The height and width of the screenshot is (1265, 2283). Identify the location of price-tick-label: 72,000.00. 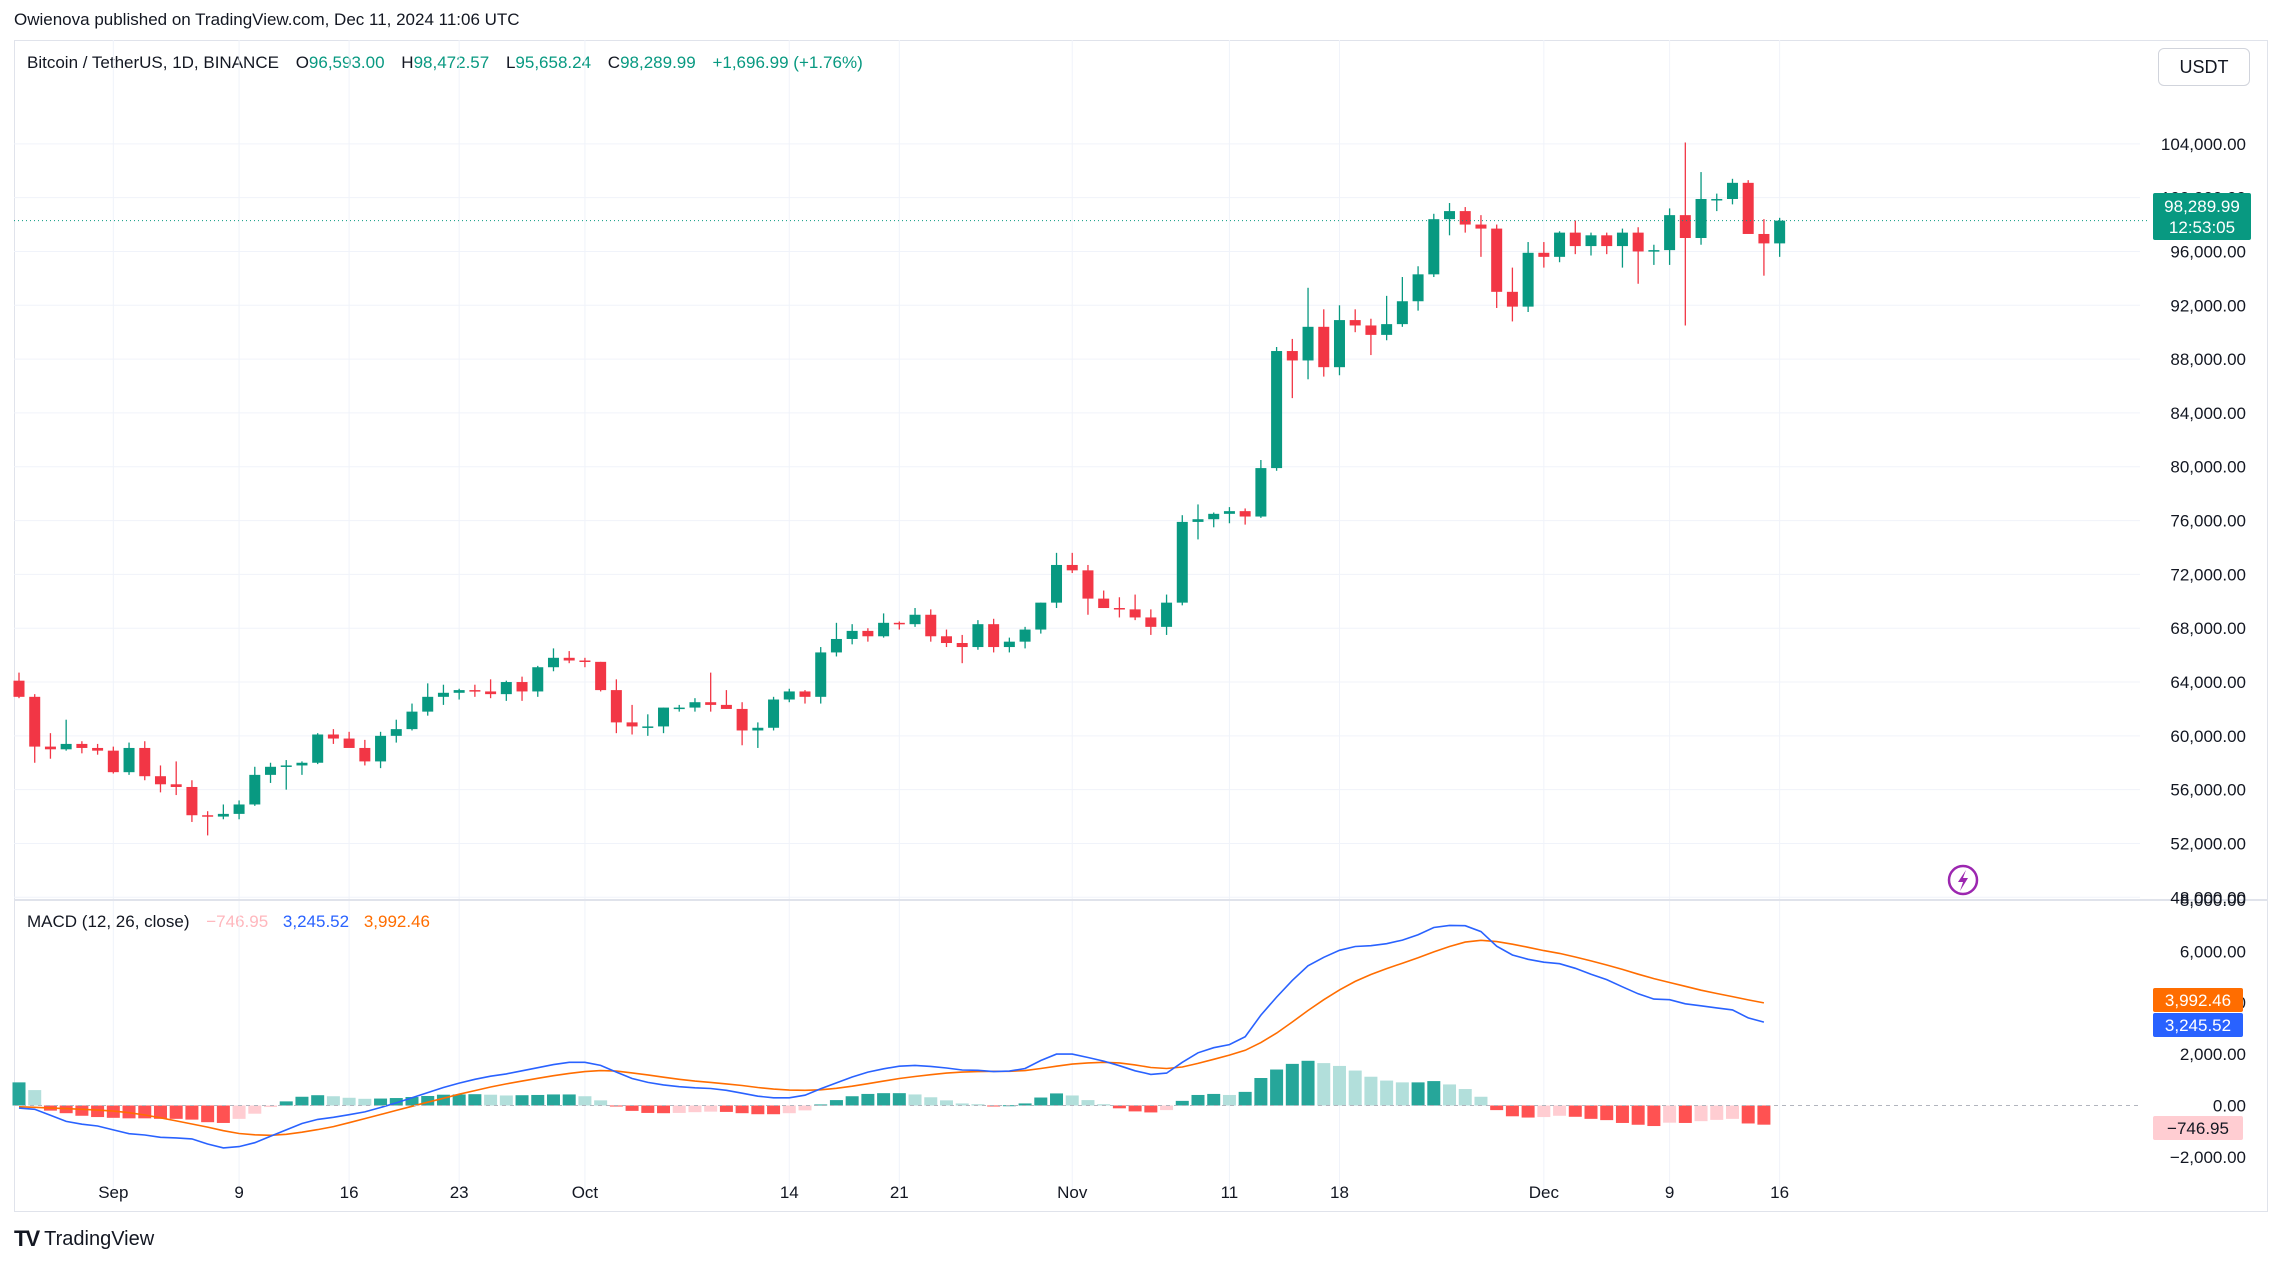
(2208, 574).